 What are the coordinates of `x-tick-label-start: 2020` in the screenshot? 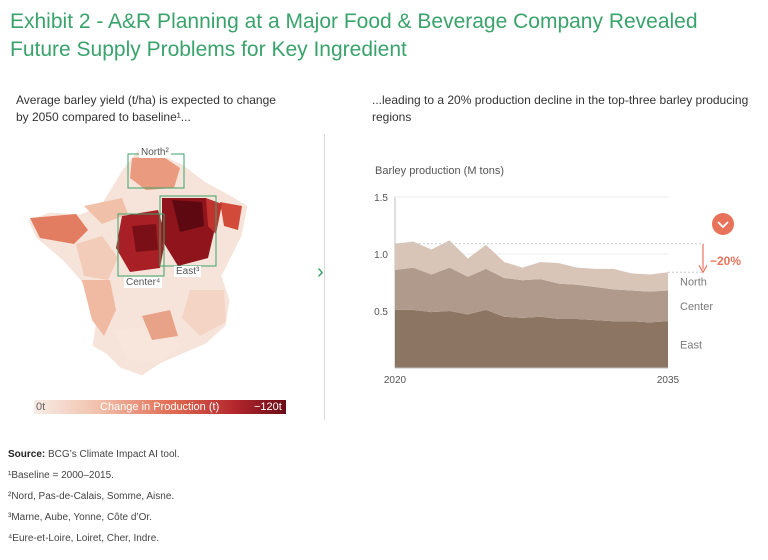 It's located at (395, 380).